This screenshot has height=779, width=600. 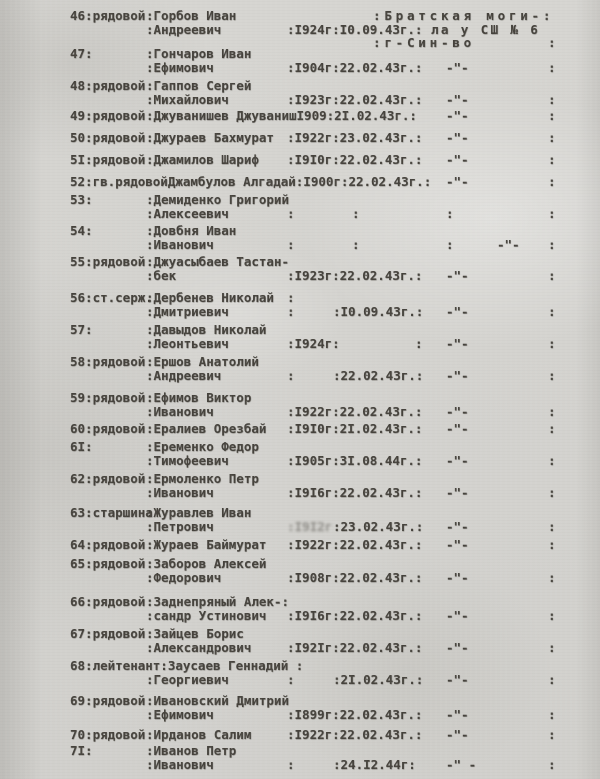 What do you see at coordinates (313, 343) in the screenshot?
I see `year-and-date-cell: :I924г:` at bounding box center [313, 343].